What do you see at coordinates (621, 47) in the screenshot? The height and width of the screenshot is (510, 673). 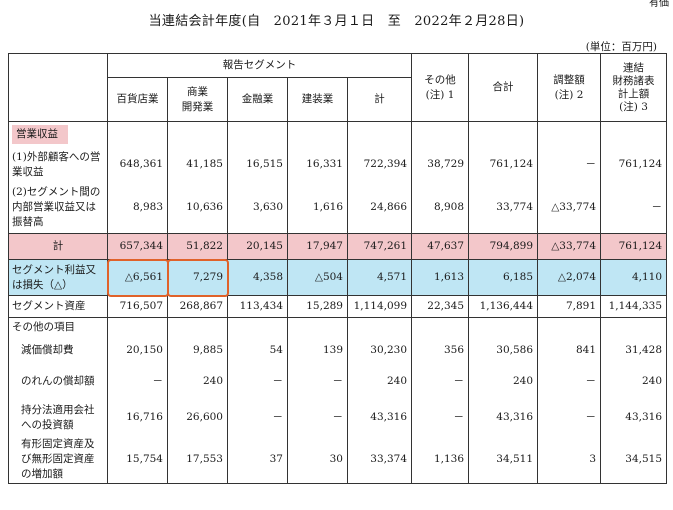 I see `unit-label: (単位：百万円)` at bounding box center [621, 47].